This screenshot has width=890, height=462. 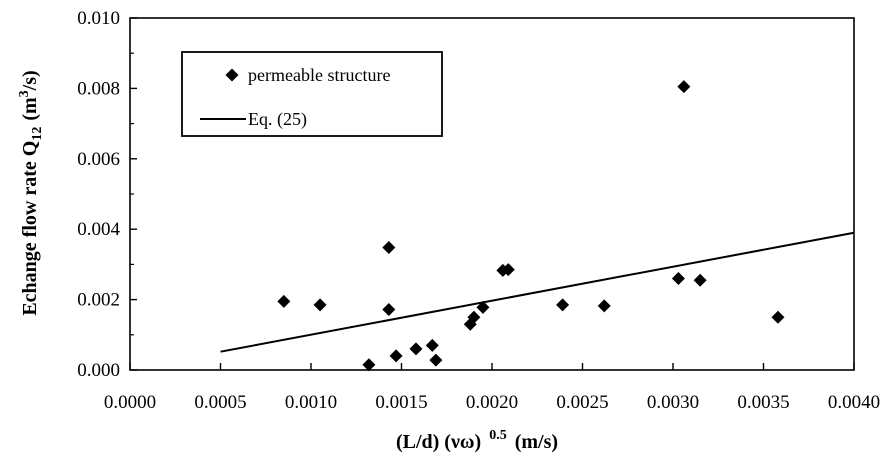 I want to click on y-tick-label: 0.004, so click(x=98, y=229).